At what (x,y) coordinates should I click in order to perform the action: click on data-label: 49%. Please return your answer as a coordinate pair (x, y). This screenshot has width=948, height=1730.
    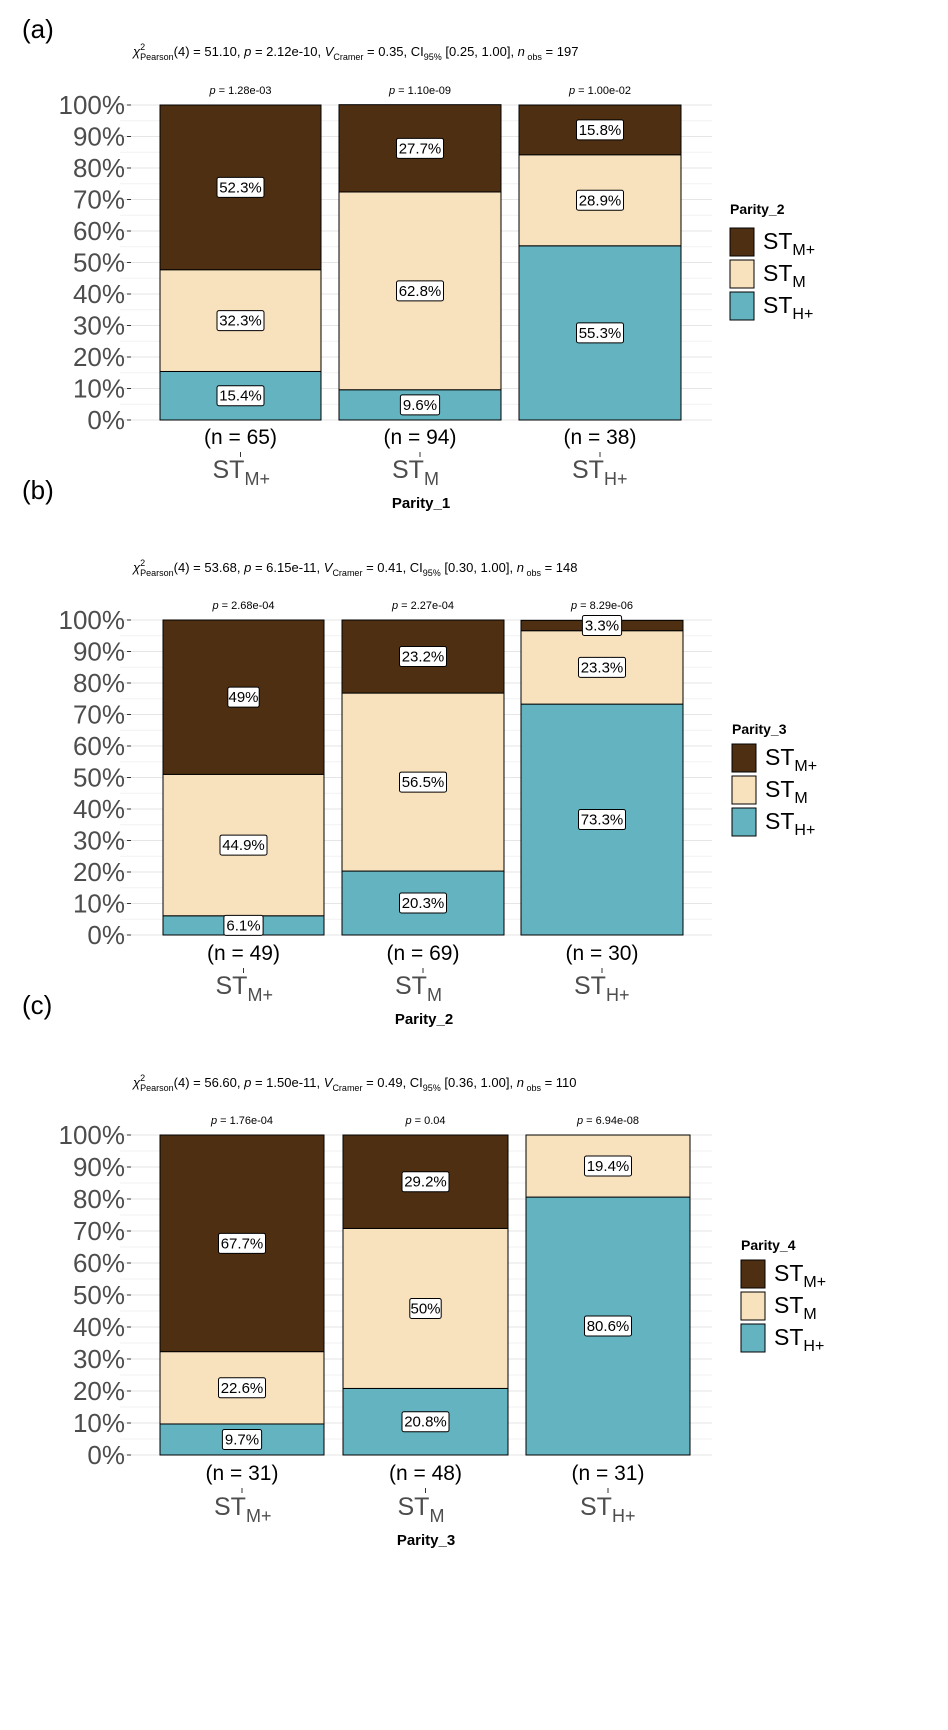
    Looking at the image, I should click on (243, 697).